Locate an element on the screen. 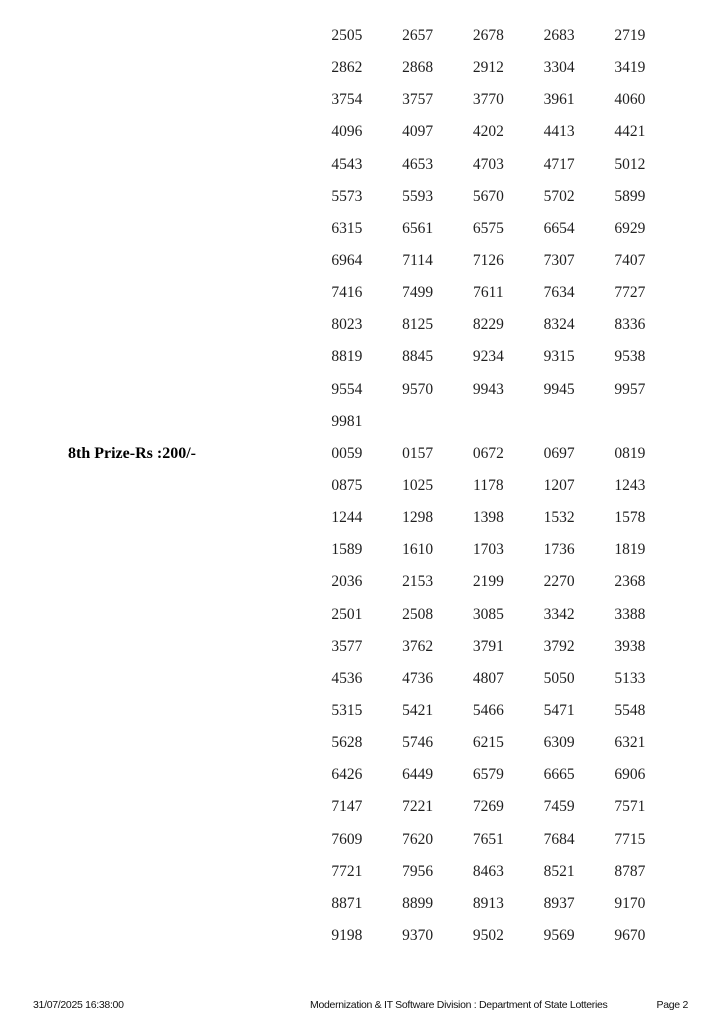  prize-number: 4096 is located at coordinates (347, 132).